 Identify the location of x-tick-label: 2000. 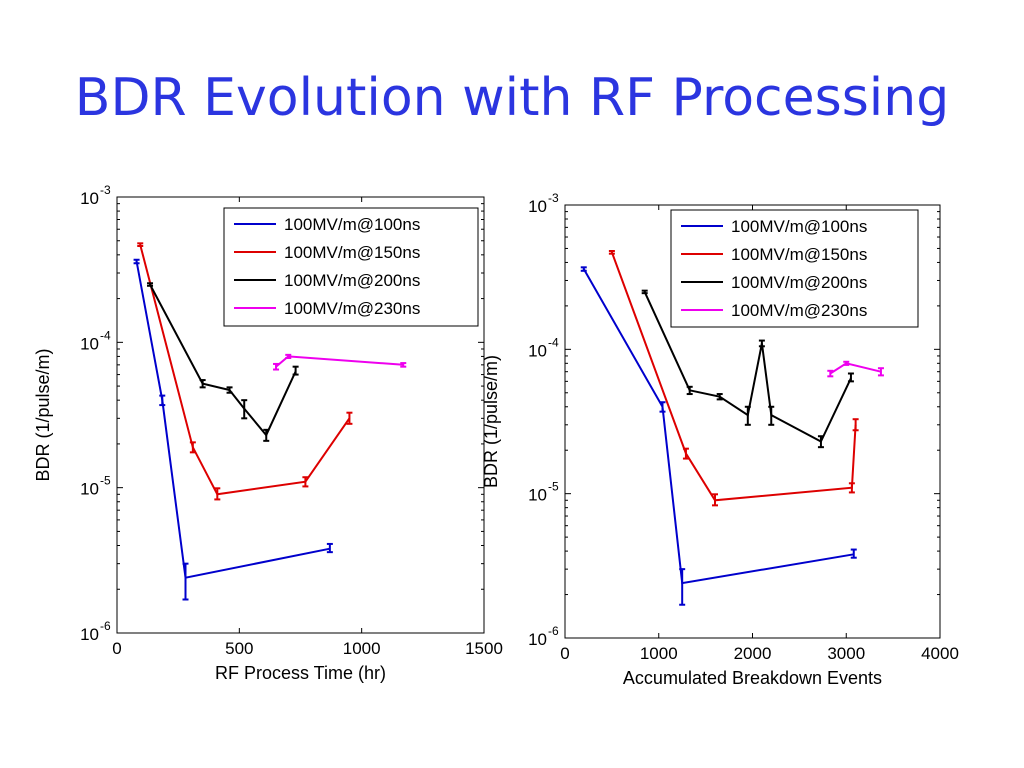
(753, 653).